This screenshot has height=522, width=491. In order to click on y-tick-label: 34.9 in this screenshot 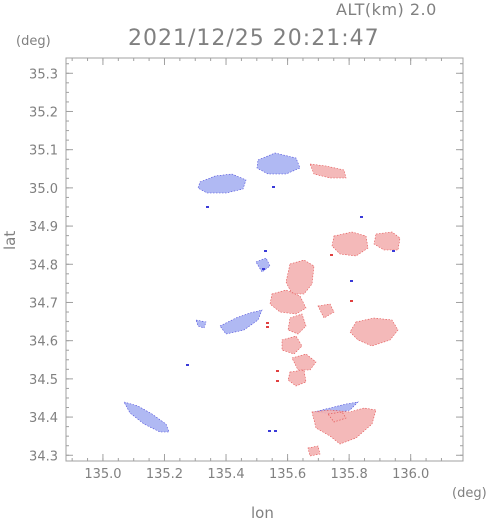, I will do `click(43, 227)`.